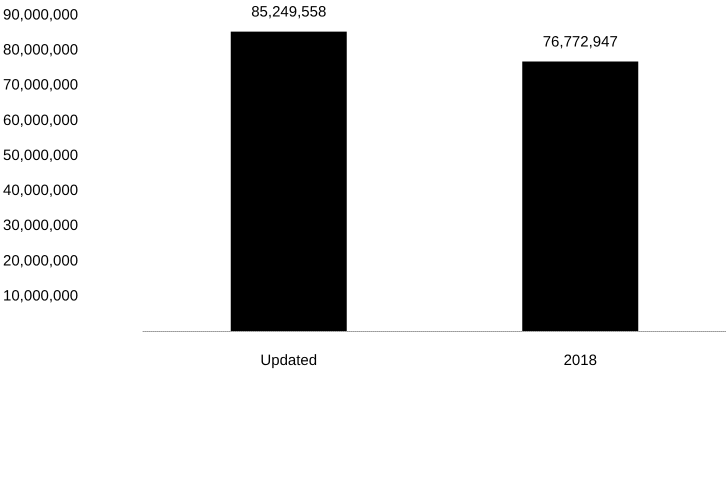 The width and height of the screenshot is (726, 483). Describe the element at coordinates (580, 41) in the screenshot. I see `data-label: 76,772,947` at that location.